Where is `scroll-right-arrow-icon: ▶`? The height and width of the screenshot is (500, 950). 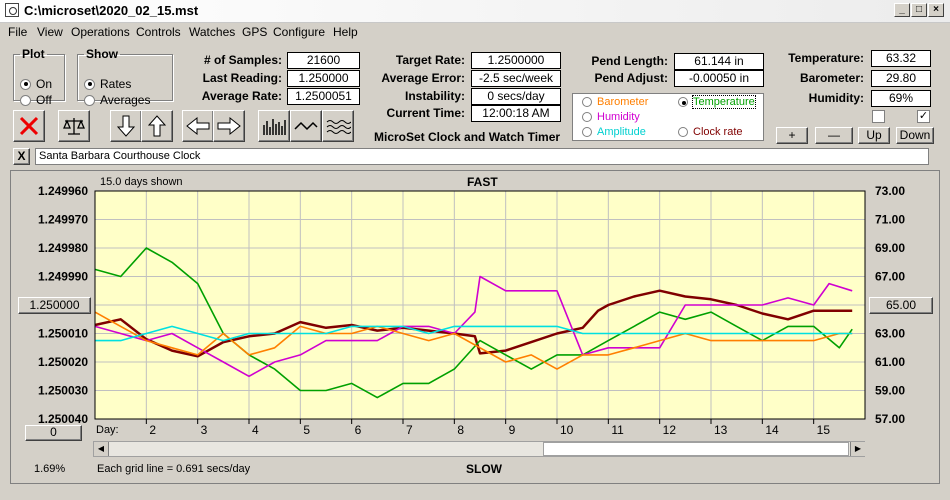
scroll-right-arrow-icon: ▶ is located at coordinates (857, 449).